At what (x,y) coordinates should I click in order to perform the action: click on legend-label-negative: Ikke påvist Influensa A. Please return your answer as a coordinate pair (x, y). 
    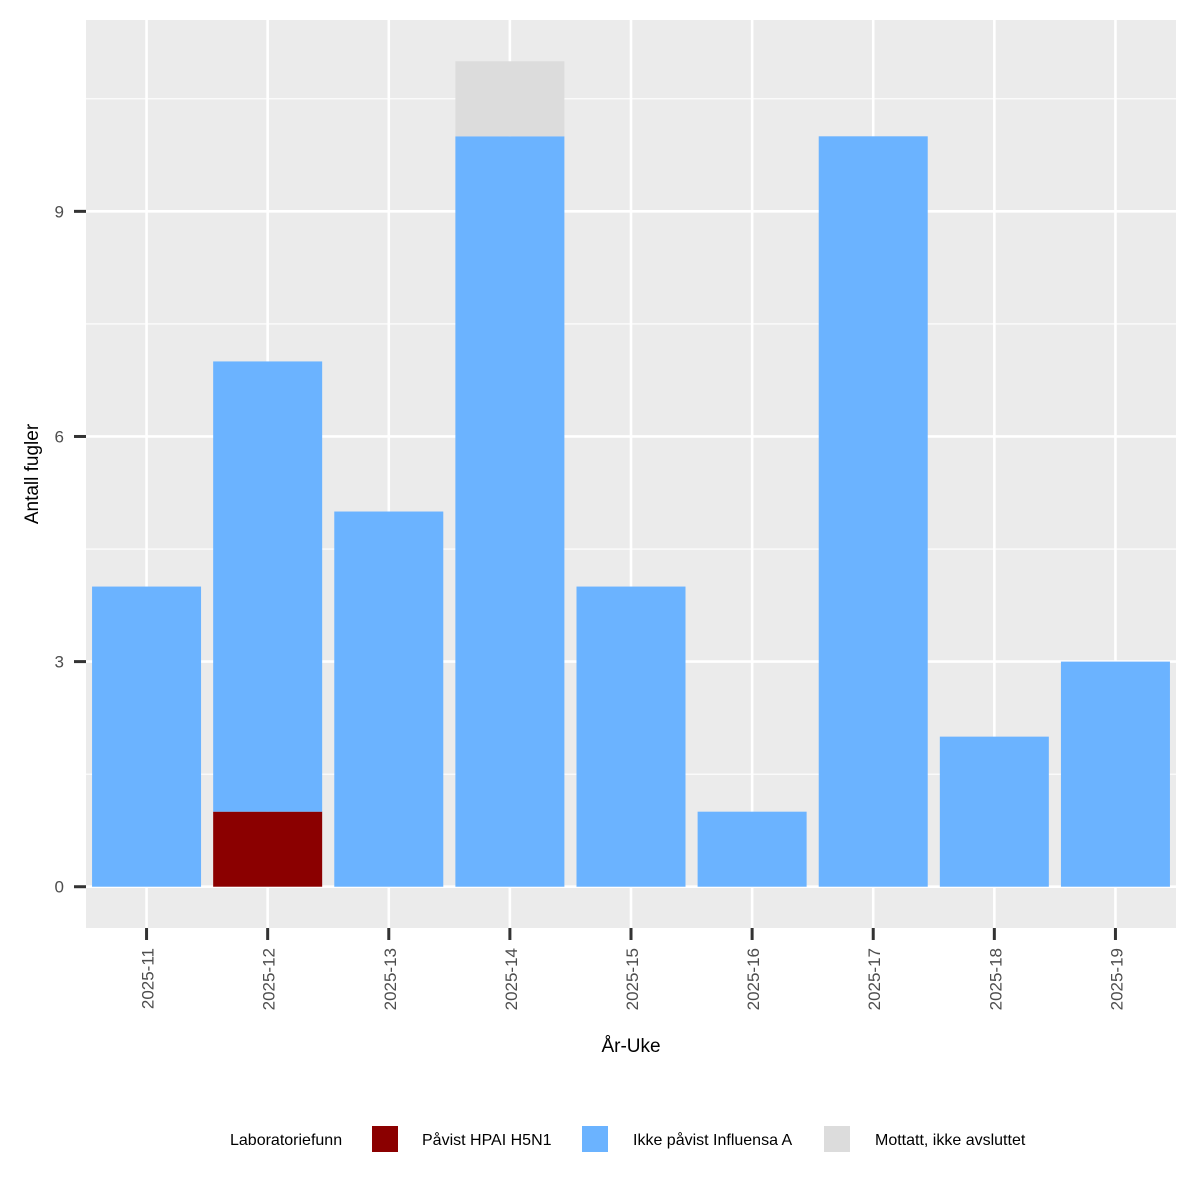
    Looking at the image, I should click on (713, 1140).